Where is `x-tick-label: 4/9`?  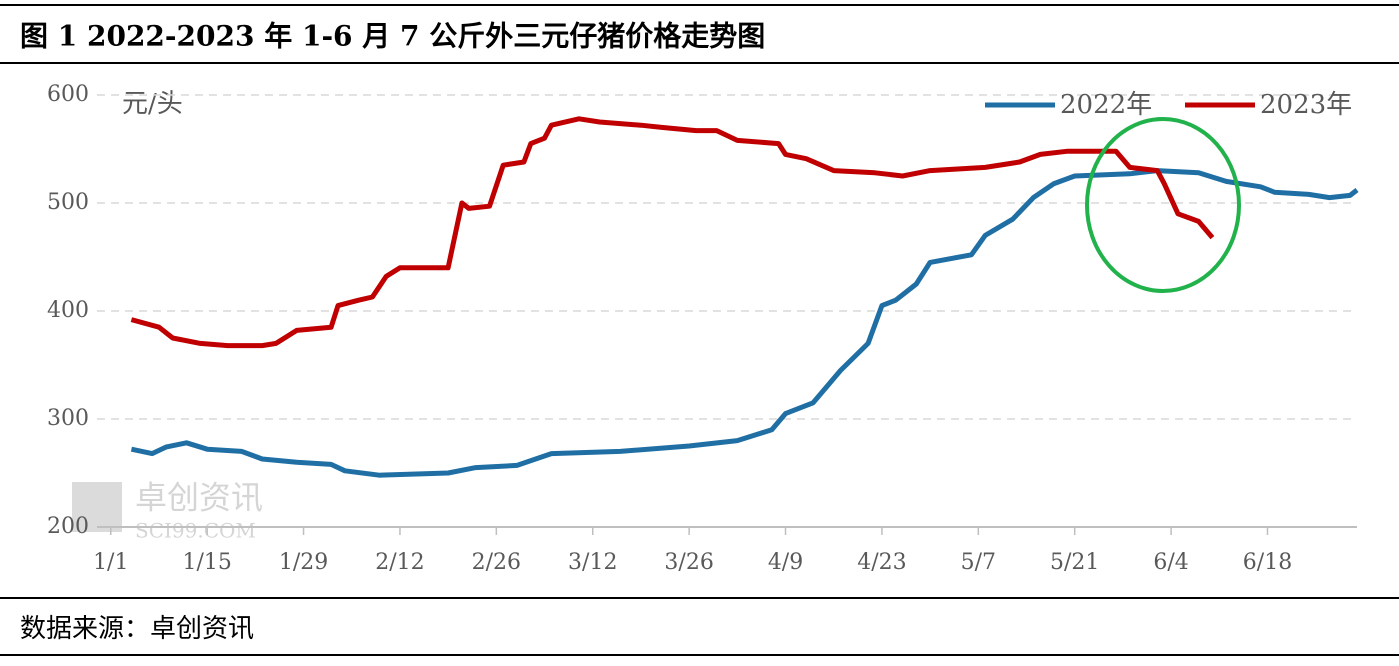 x-tick-label: 4/9 is located at coordinates (785, 562).